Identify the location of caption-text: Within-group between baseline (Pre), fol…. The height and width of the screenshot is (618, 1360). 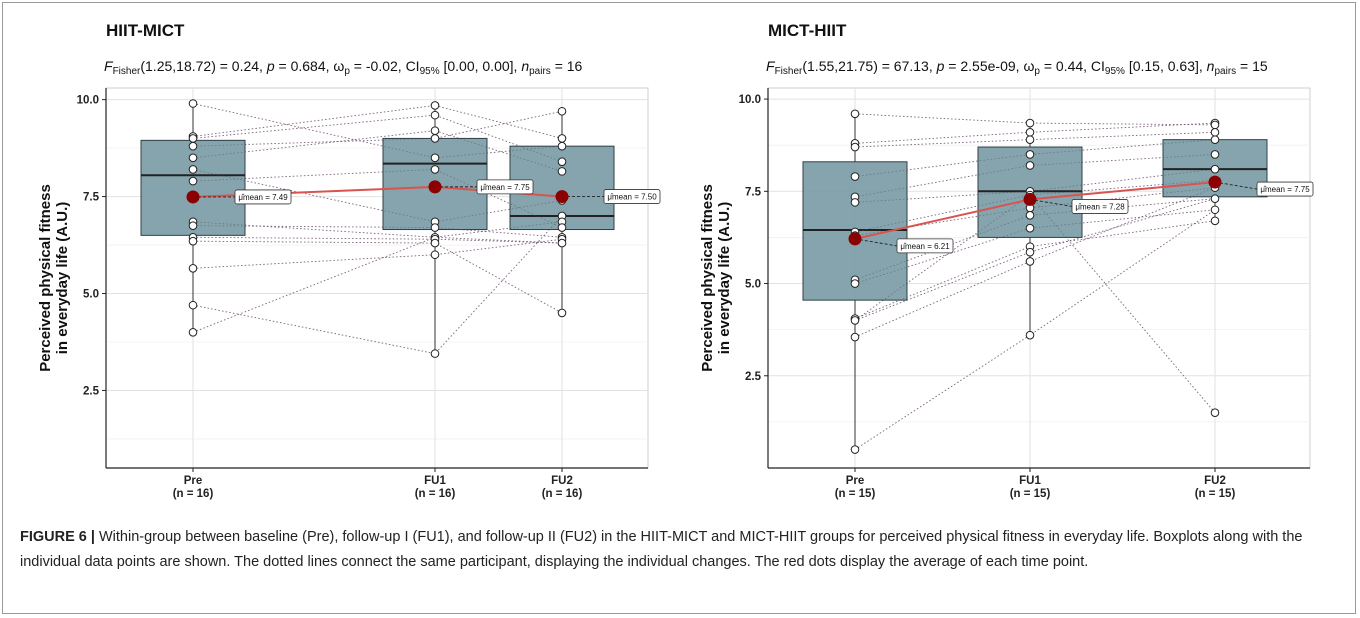
(661, 549).